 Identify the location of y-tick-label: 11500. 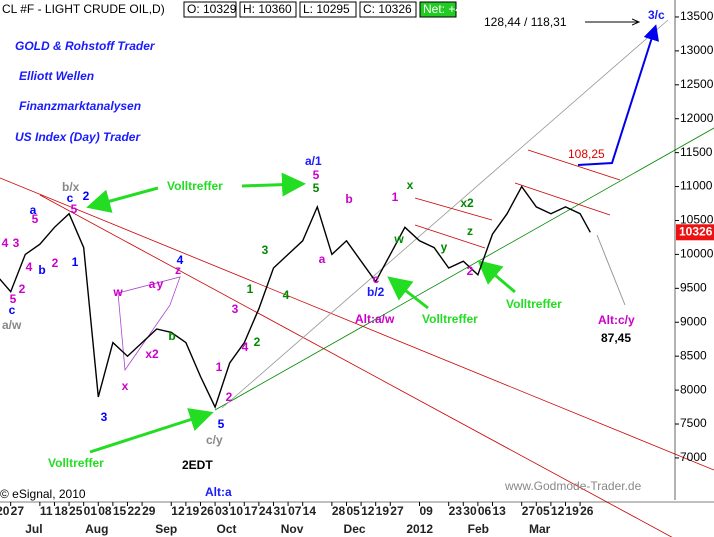
(696, 152).